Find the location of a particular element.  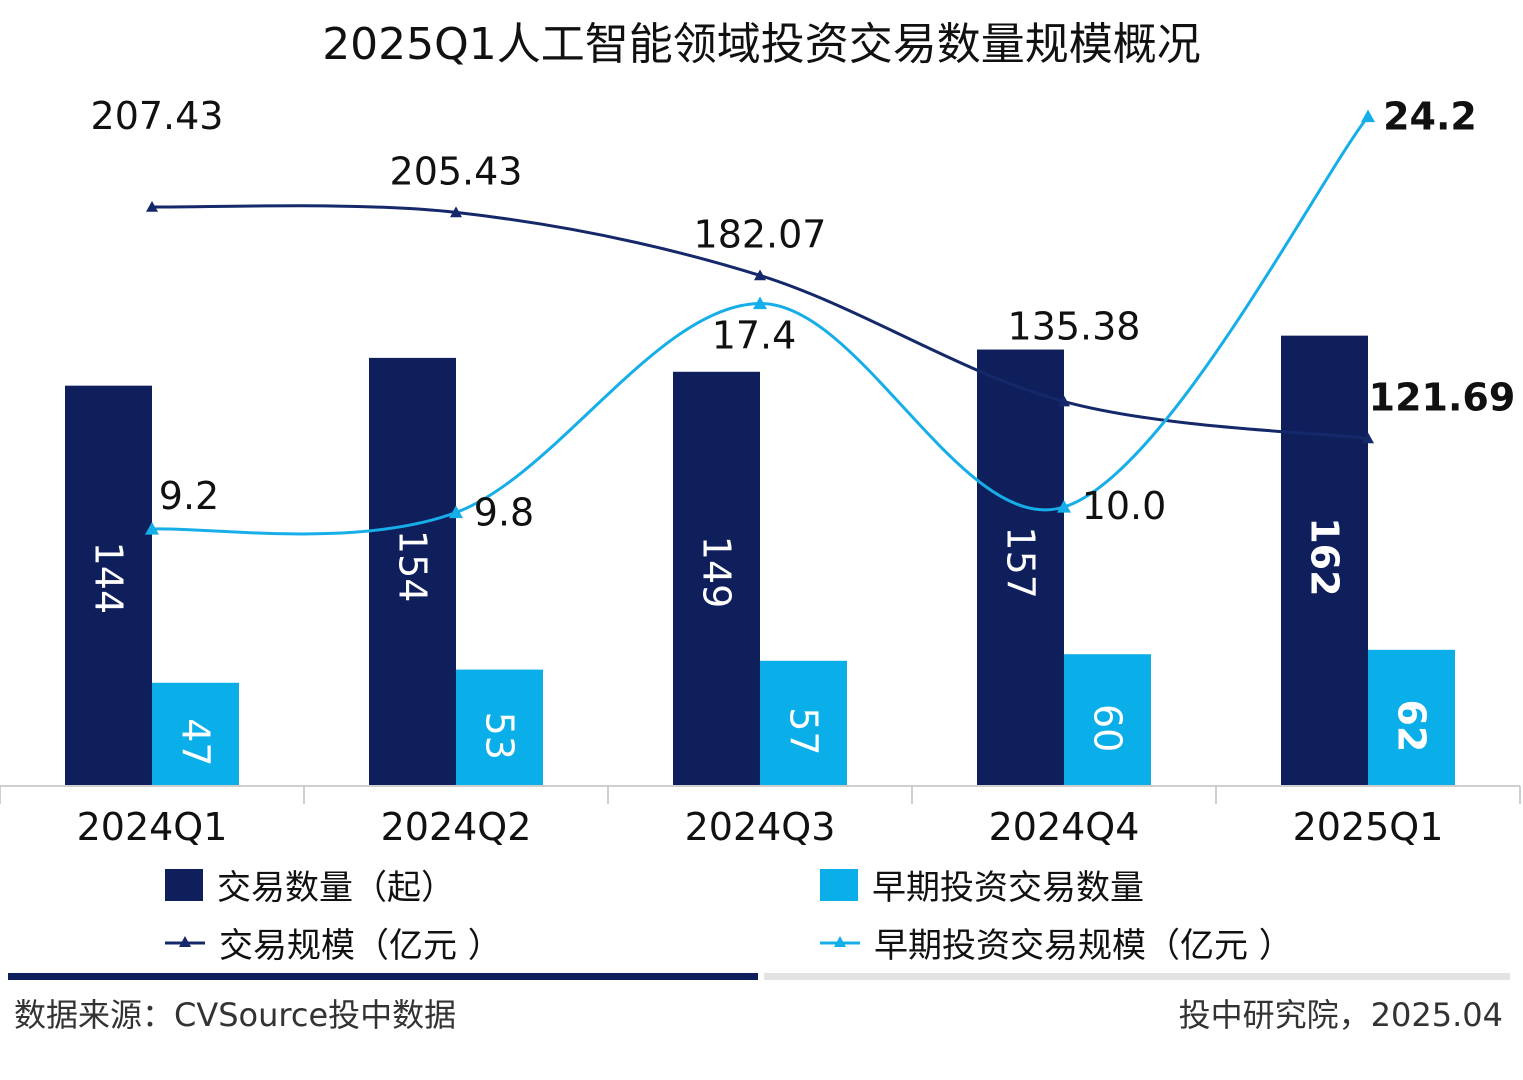

data-label-early-scale-2024Q1: 9.2 is located at coordinates (189, 496).